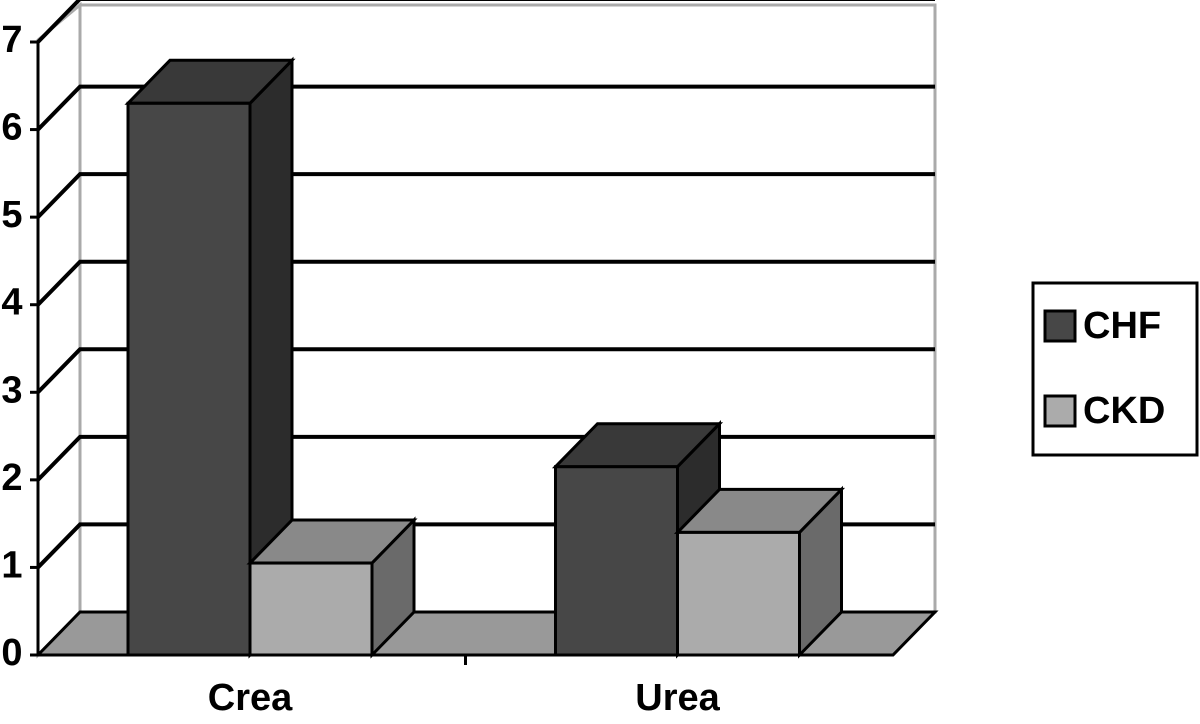 The width and height of the screenshot is (1200, 724). Describe the element at coordinates (11, 303) in the screenshot. I see `y-tick-label: 4` at that location.